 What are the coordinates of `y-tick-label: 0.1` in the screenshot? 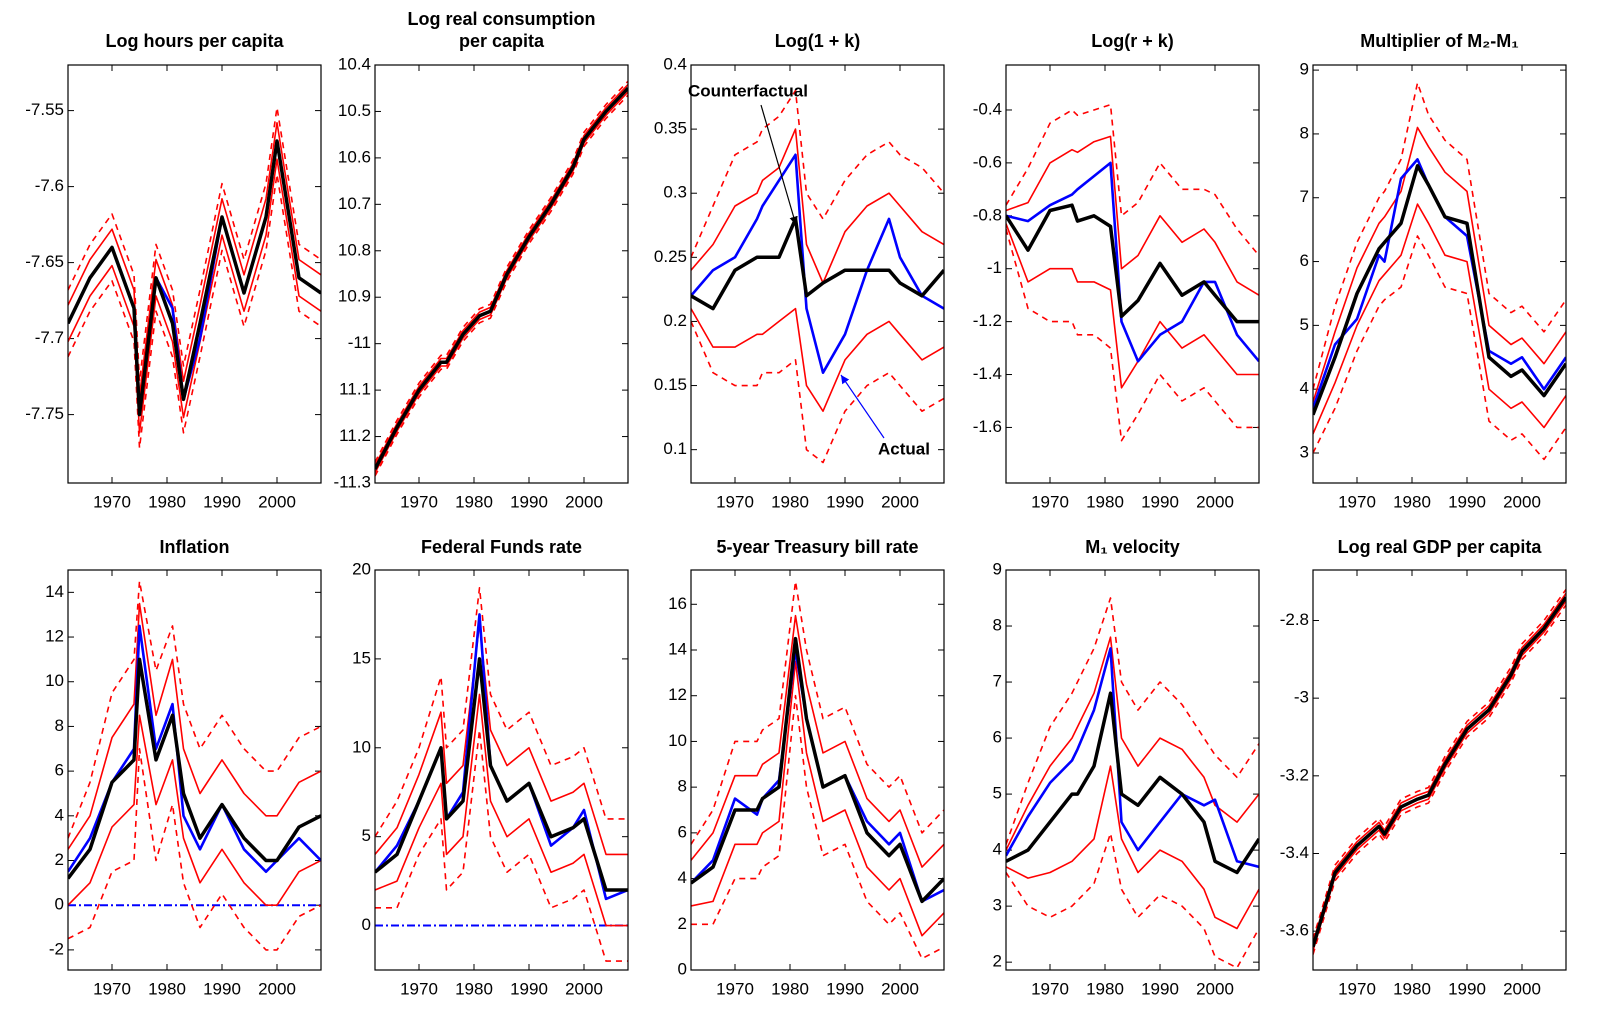 It's located at (675, 448).